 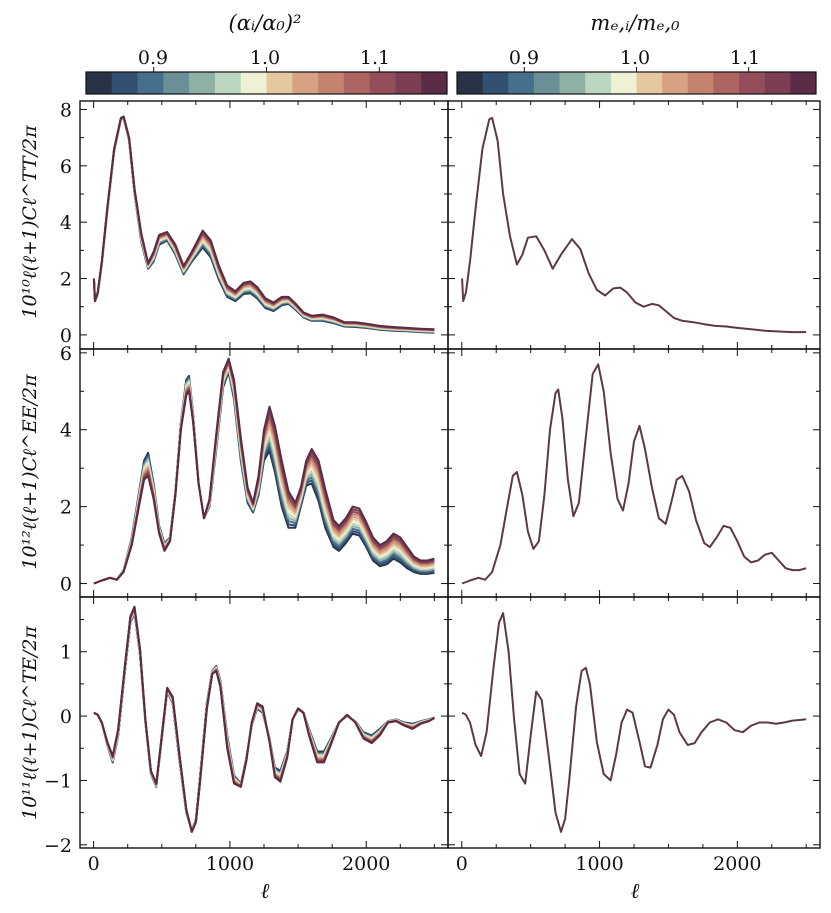 What do you see at coordinates (375, 58) in the screenshot?
I see `colorbar-alpha-tick-label: 1.1` at bounding box center [375, 58].